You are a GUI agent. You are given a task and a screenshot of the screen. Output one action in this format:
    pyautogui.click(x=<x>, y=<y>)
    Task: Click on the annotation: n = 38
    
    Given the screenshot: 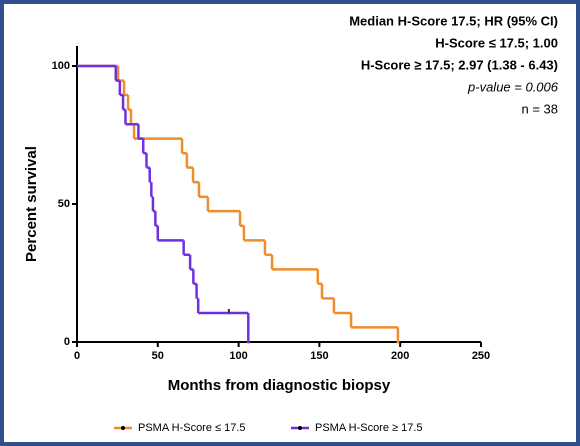 What is the action you would take?
    pyautogui.click(x=539, y=108)
    